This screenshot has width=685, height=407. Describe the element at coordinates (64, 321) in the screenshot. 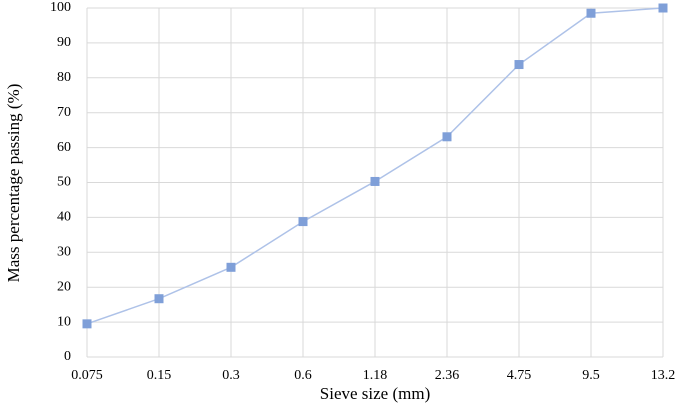

I see `y-tick-label: 10` at that location.